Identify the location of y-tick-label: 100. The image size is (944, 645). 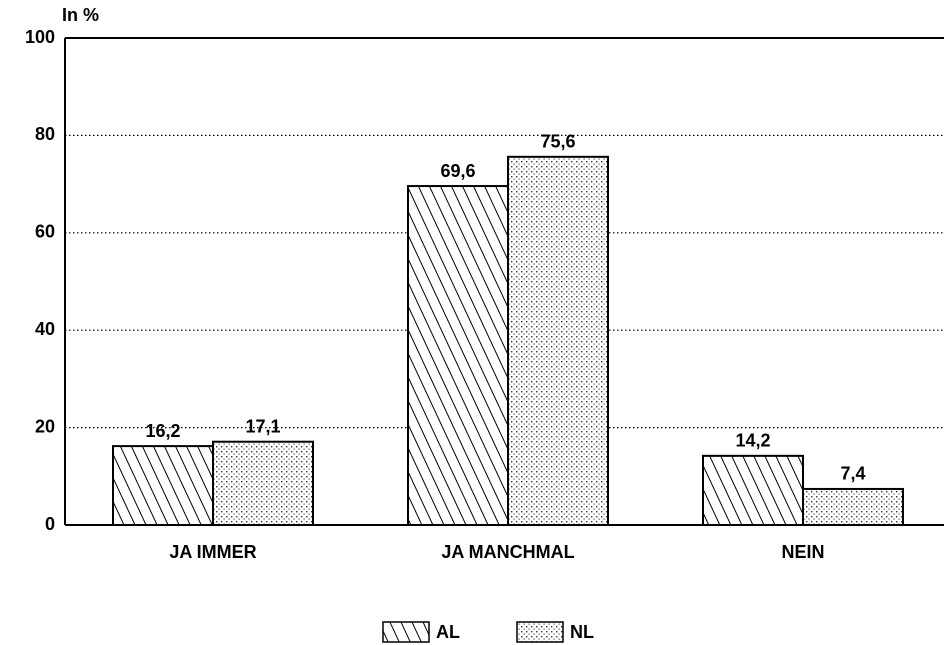
(40, 37).